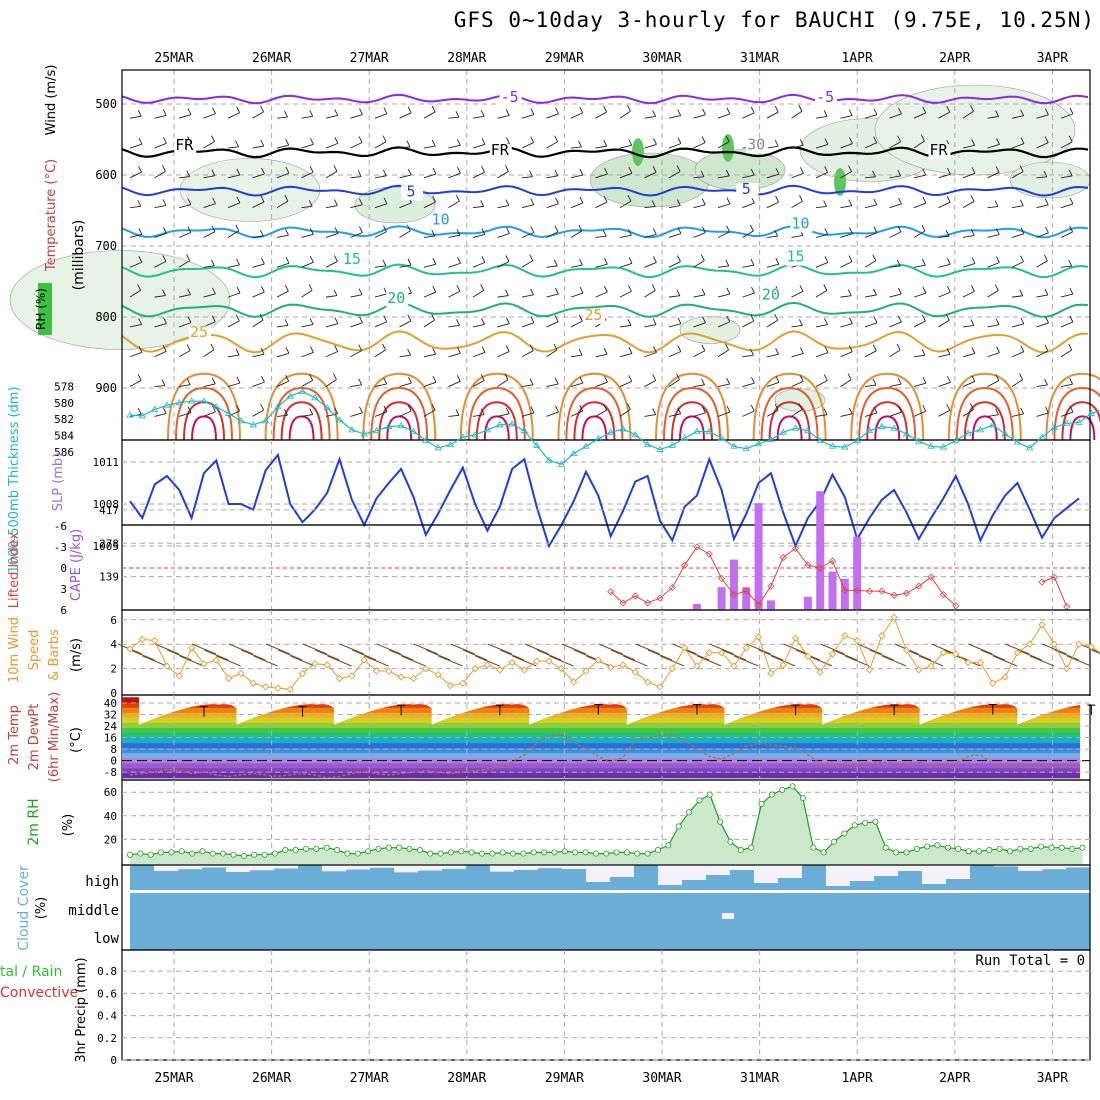 The width and height of the screenshot is (1100, 1100). What do you see at coordinates (441, 220) in the screenshot?
I see `isotherm-label: 10` at bounding box center [441, 220].